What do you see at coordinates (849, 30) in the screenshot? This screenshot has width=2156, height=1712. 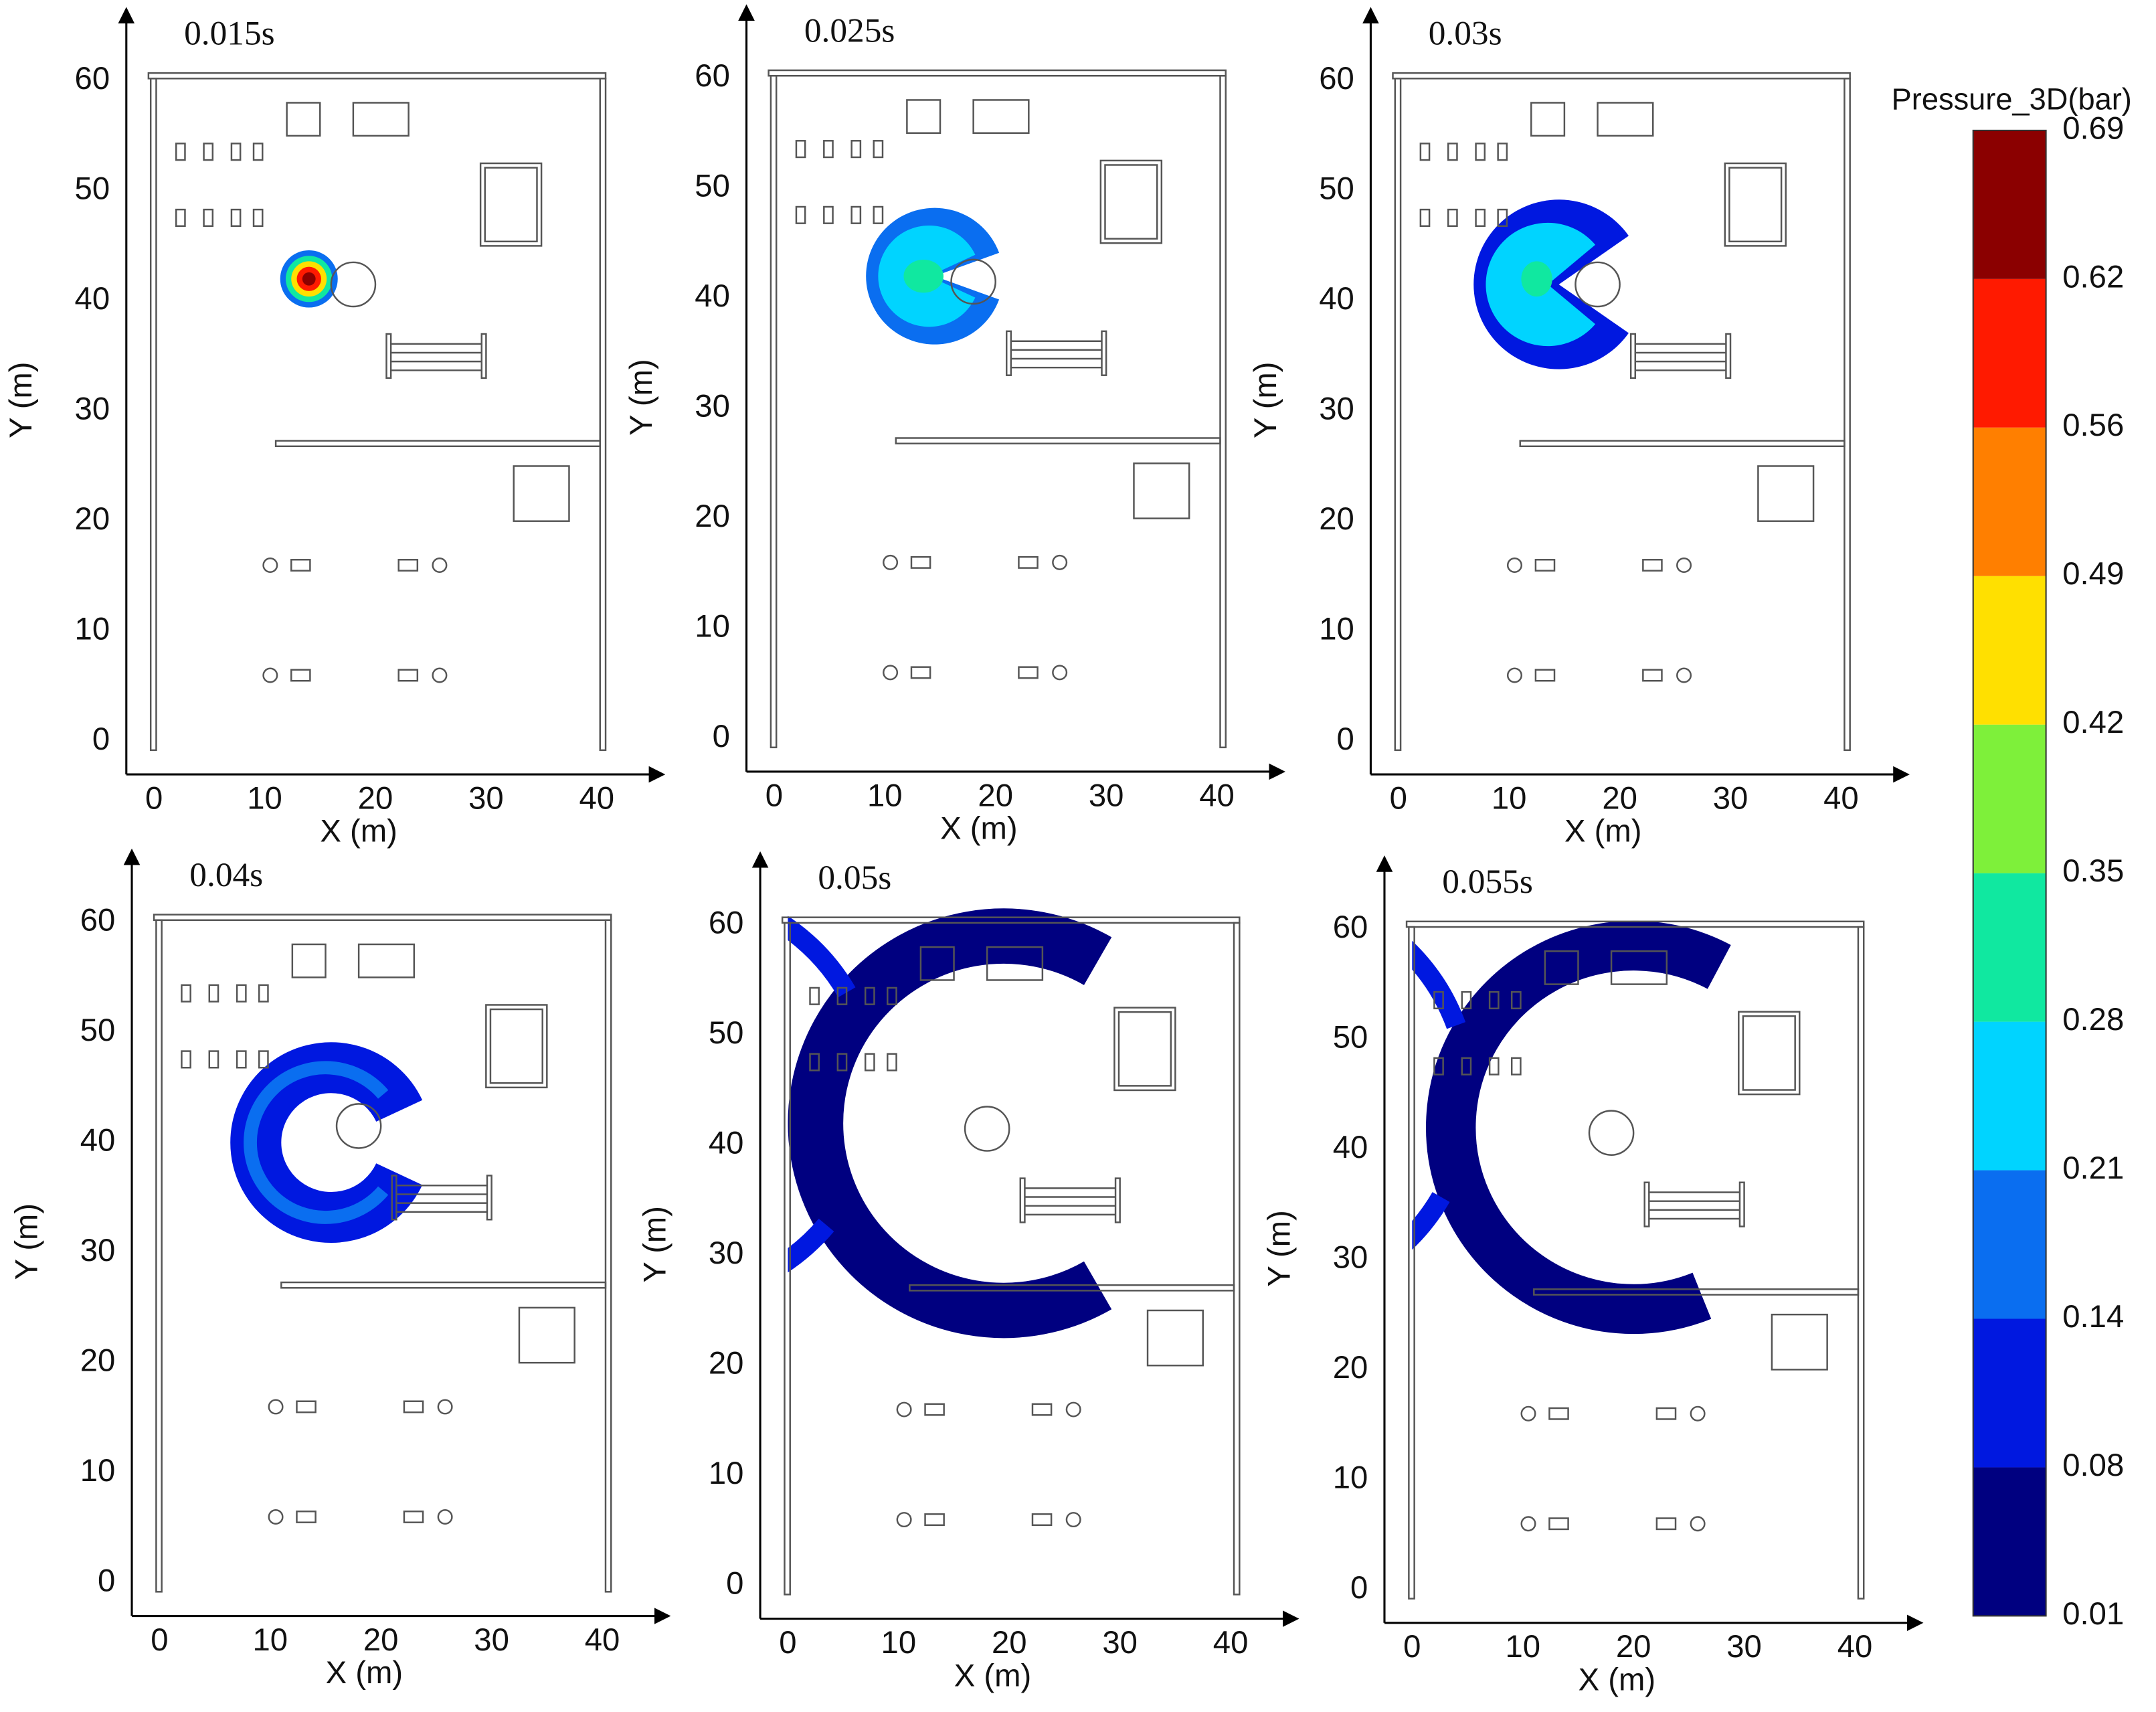 I see `panel-title: 0.025s` at bounding box center [849, 30].